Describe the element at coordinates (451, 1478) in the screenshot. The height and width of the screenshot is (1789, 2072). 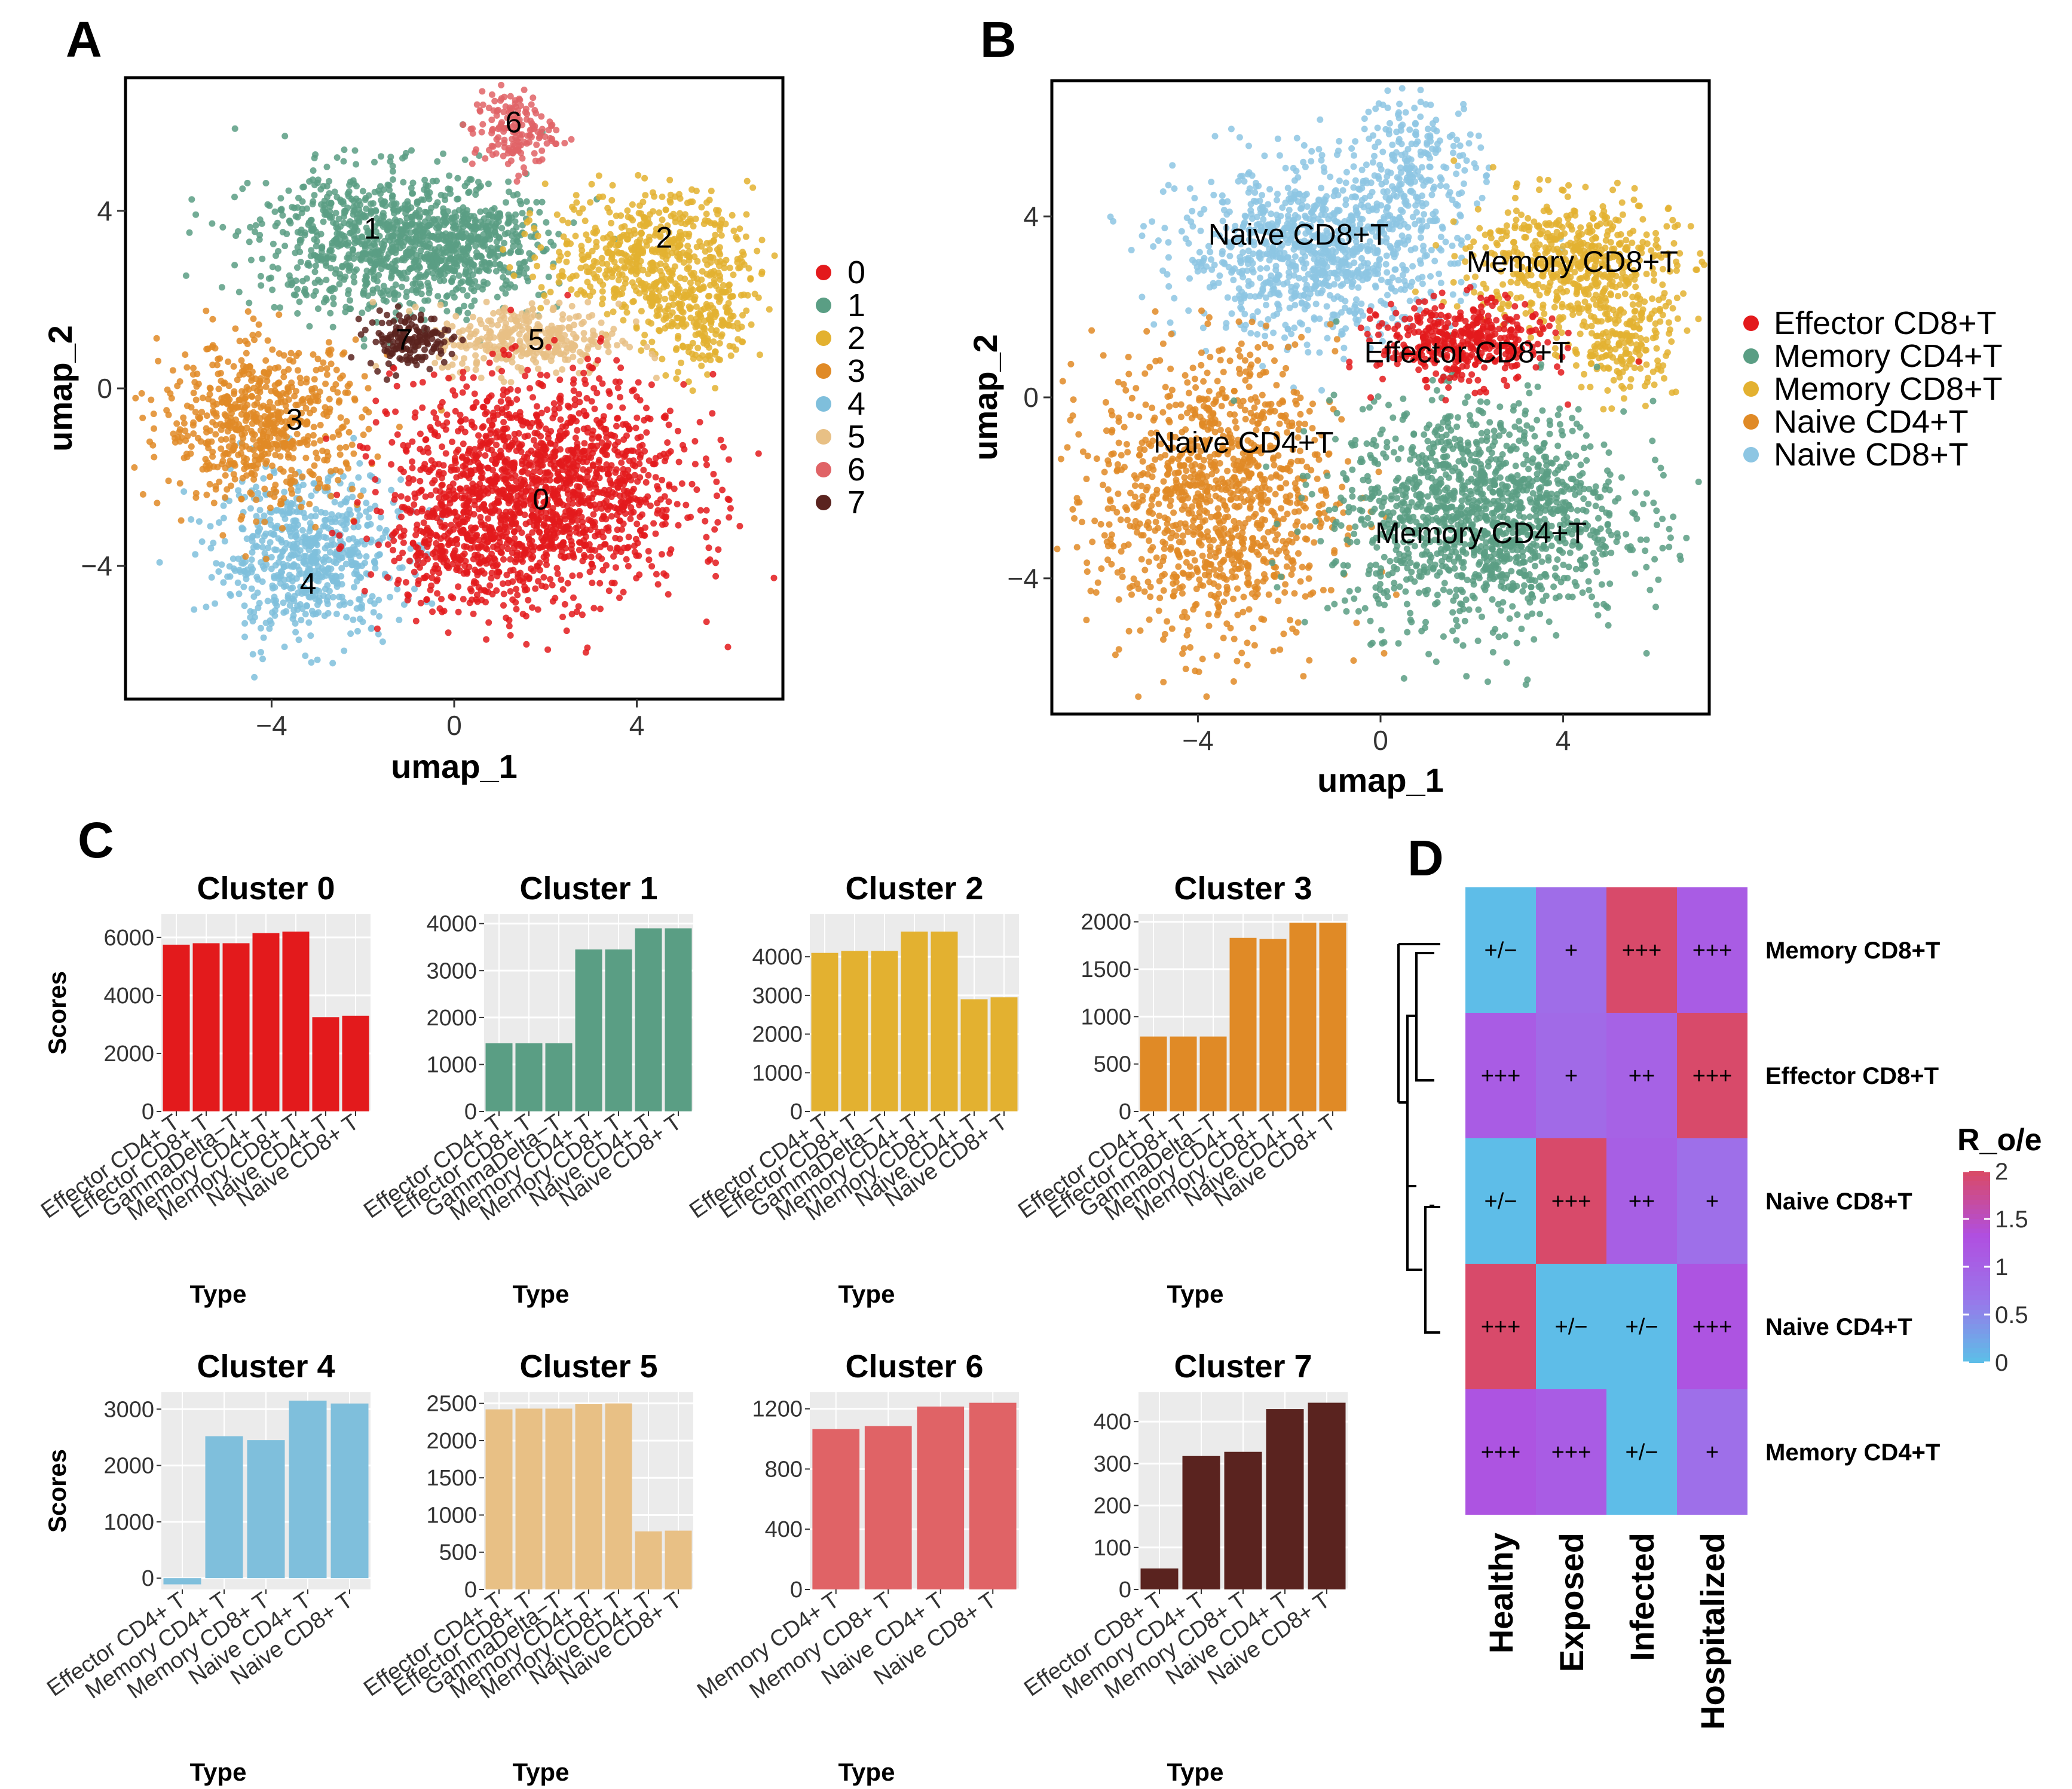
I see `y-tick-label: 1500` at that location.